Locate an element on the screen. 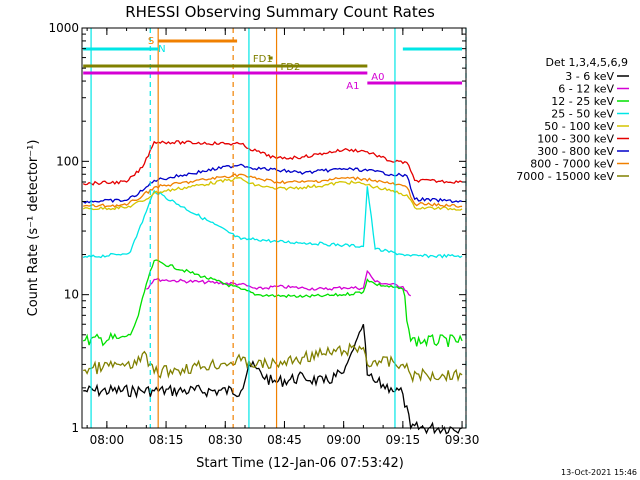 The image size is (640, 480). legend-label-1: 6 - 12 keV is located at coordinates (586, 89).